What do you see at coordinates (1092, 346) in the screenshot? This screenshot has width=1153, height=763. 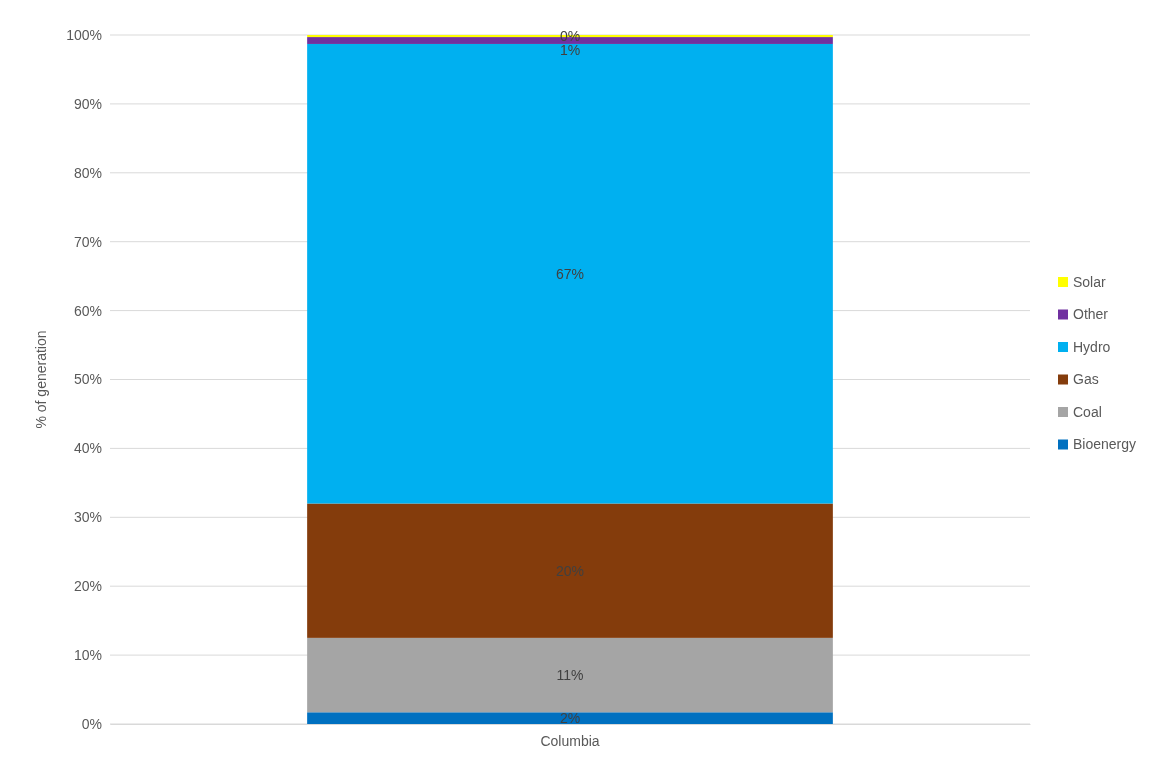 I see `legend-label: Hydro` at bounding box center [1092, 346].